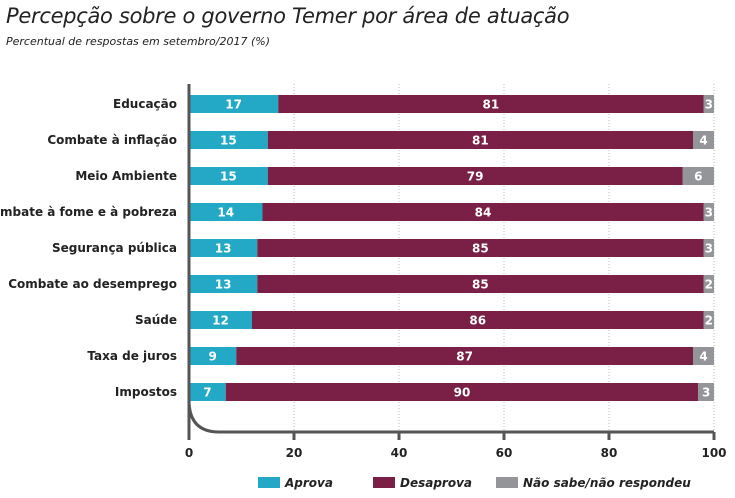 This screenshot has height=498, width=735. I want to click on data-label: 6, so click(698, 177).